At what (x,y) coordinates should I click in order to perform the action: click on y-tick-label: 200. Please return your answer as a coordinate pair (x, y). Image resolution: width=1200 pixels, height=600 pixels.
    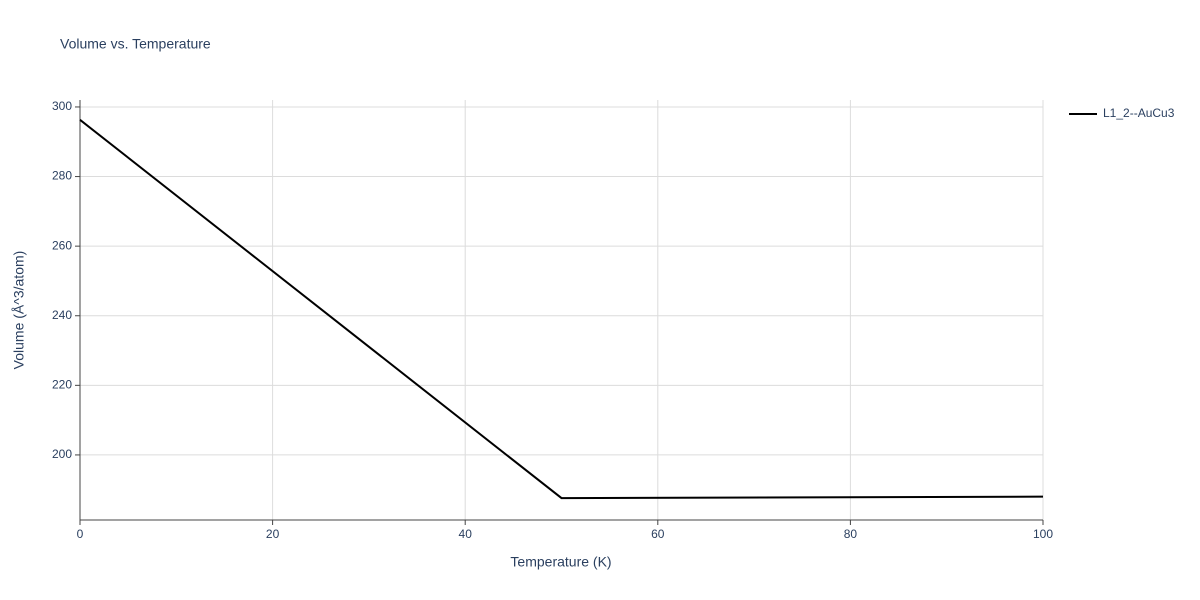
    Looking at the image, I should click on (62, 454).